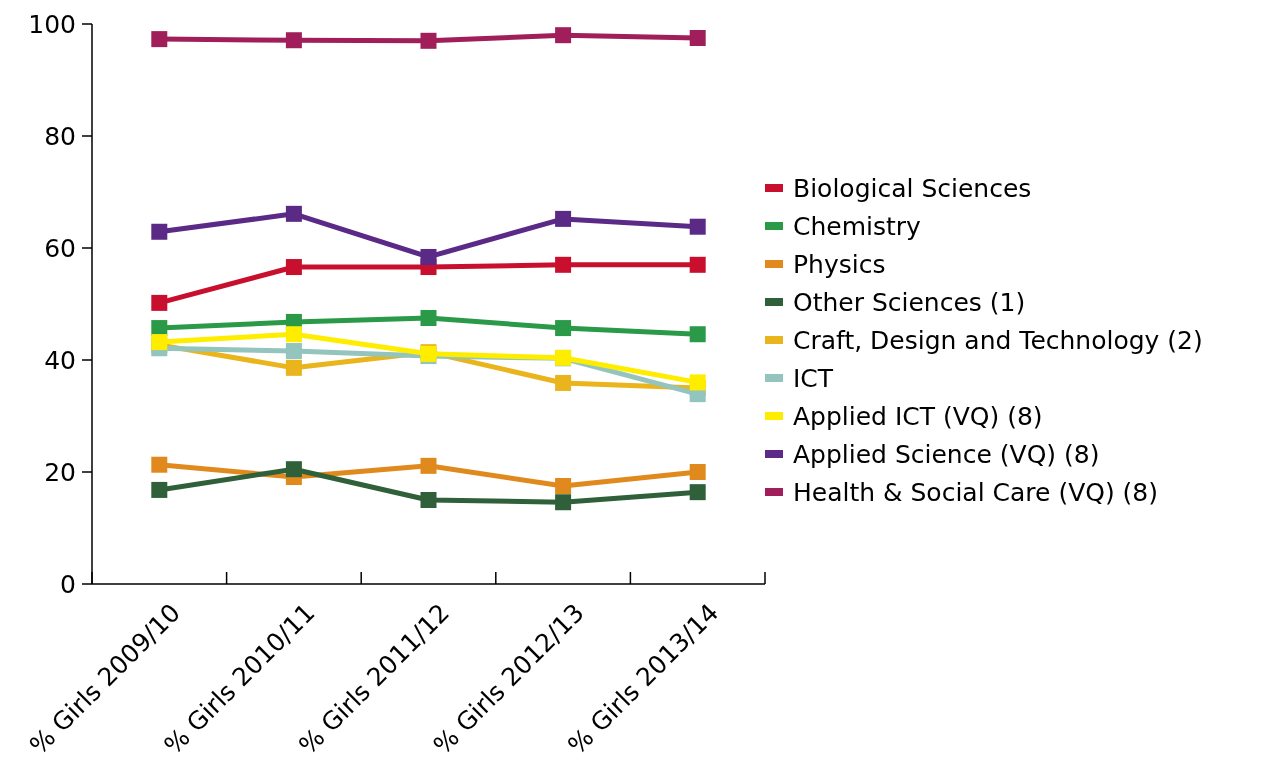 This screenshot has width=1273, height=764. Describe the element at coordinates (839, 264) in the screenshot. I see `legend-label: Physics` at that location.